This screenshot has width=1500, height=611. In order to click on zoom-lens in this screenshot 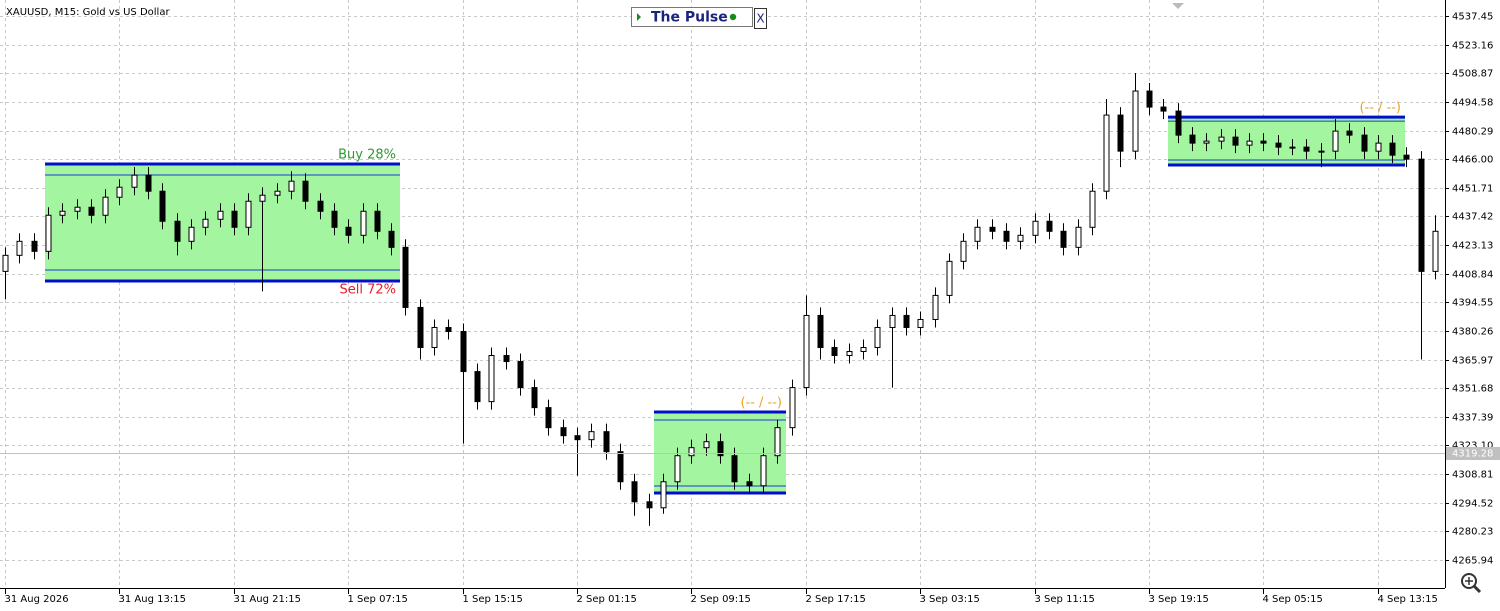, I will do `click(1469, 581)`.